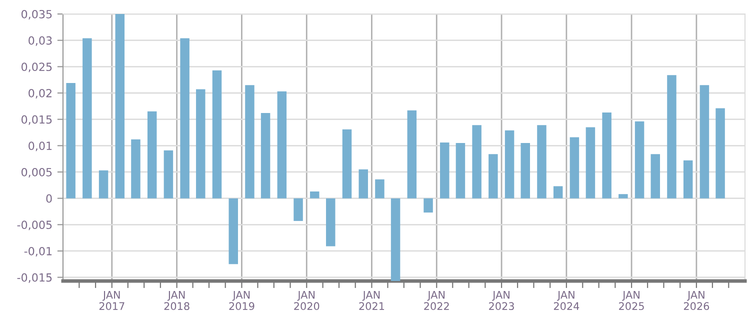 Image resolution: width=751 pixels, height=313 pixels. Describe the element at coordinates (111, 300) in the screenshot. I see `x-tick-label: JAN 2017` at that location.